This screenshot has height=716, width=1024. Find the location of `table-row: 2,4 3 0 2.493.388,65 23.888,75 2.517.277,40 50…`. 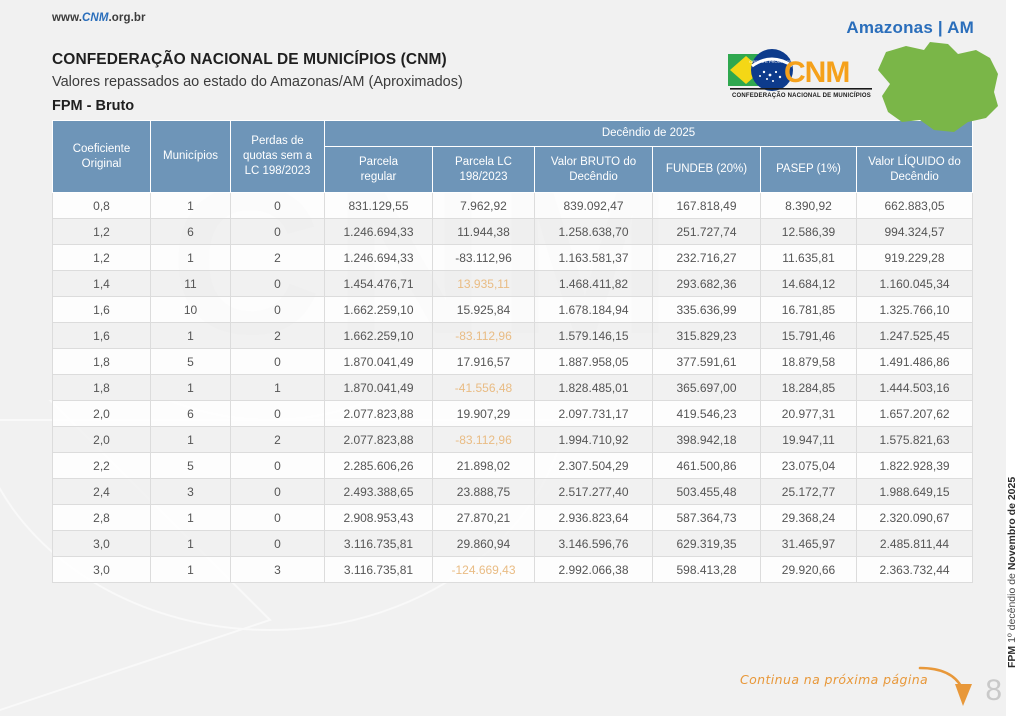

table-row: 2,4 3 0 2.493.388,65 23.888,75 2.517.277,40 50… is located at coordinates (513, 491).